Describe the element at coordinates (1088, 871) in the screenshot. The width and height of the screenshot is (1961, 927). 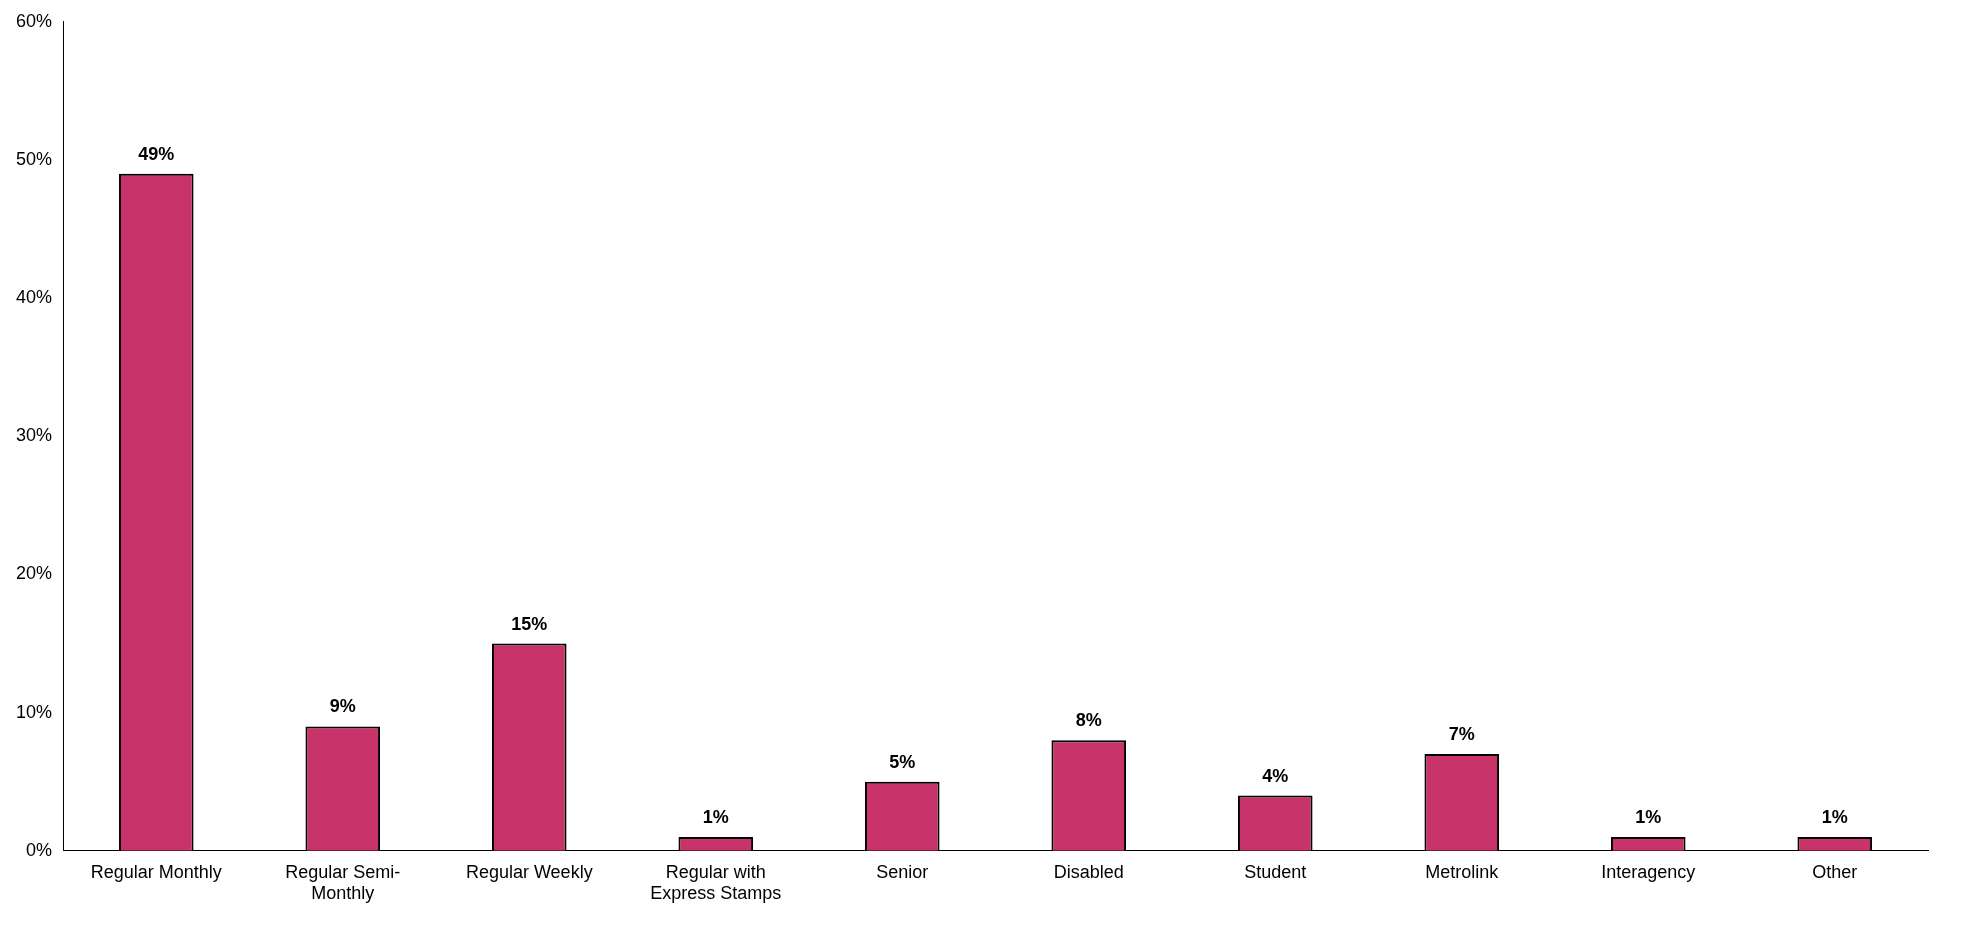
I see `x-tick-label: Disabled` at that location.